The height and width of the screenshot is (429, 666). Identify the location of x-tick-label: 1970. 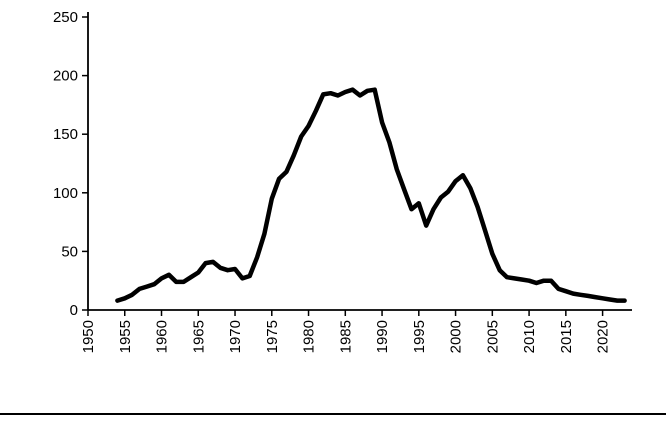
(235, 336).